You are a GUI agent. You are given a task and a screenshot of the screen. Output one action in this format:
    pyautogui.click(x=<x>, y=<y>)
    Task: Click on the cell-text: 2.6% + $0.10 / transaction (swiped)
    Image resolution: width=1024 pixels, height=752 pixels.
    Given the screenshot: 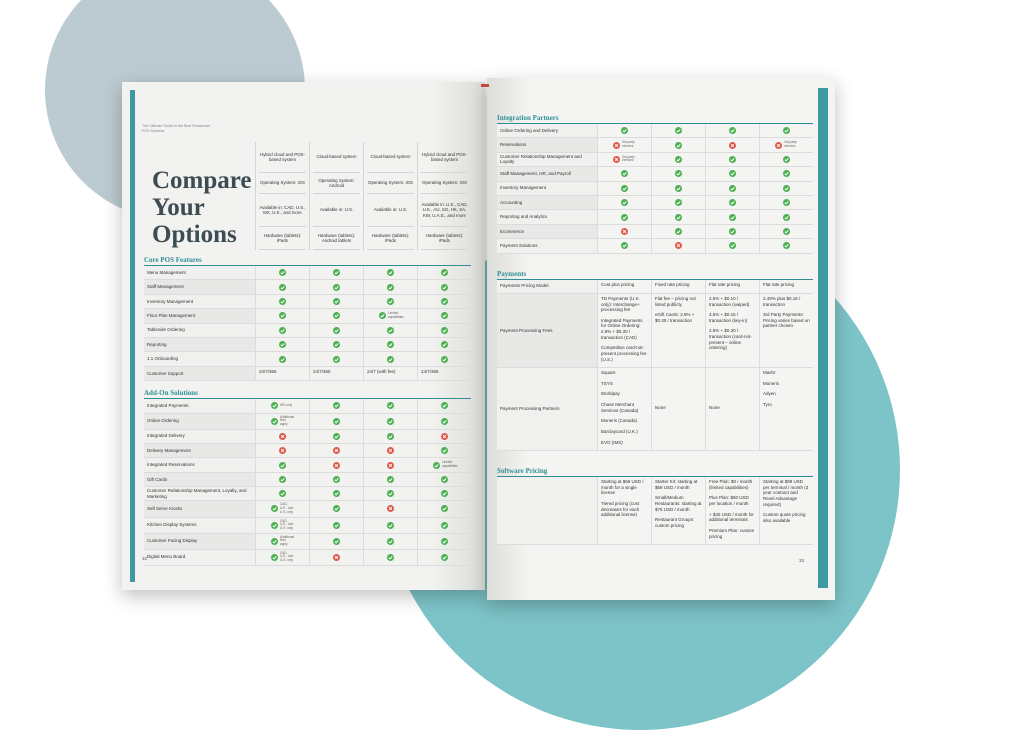 What is the action you would take?
    pyautogui.click(x=729, y=301)
    